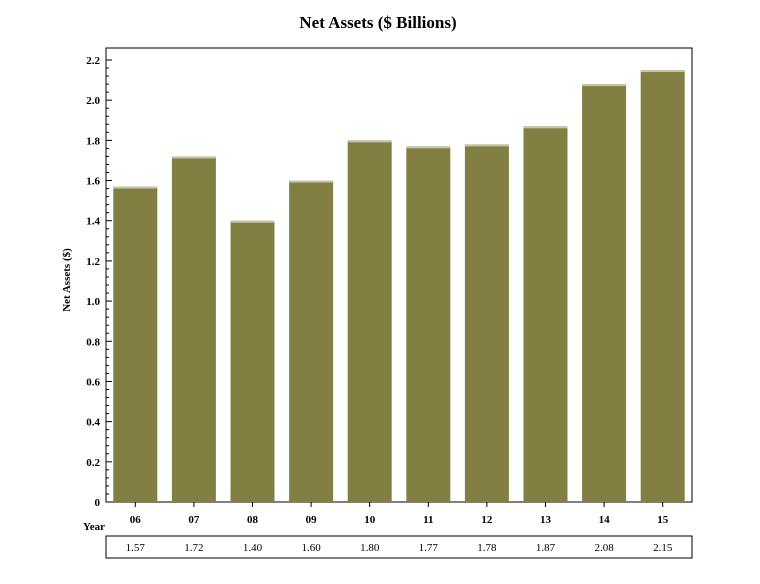  Describe the element at coordinates (136, 548) in the screenshot. I see `table-value: 1.57` at that location.